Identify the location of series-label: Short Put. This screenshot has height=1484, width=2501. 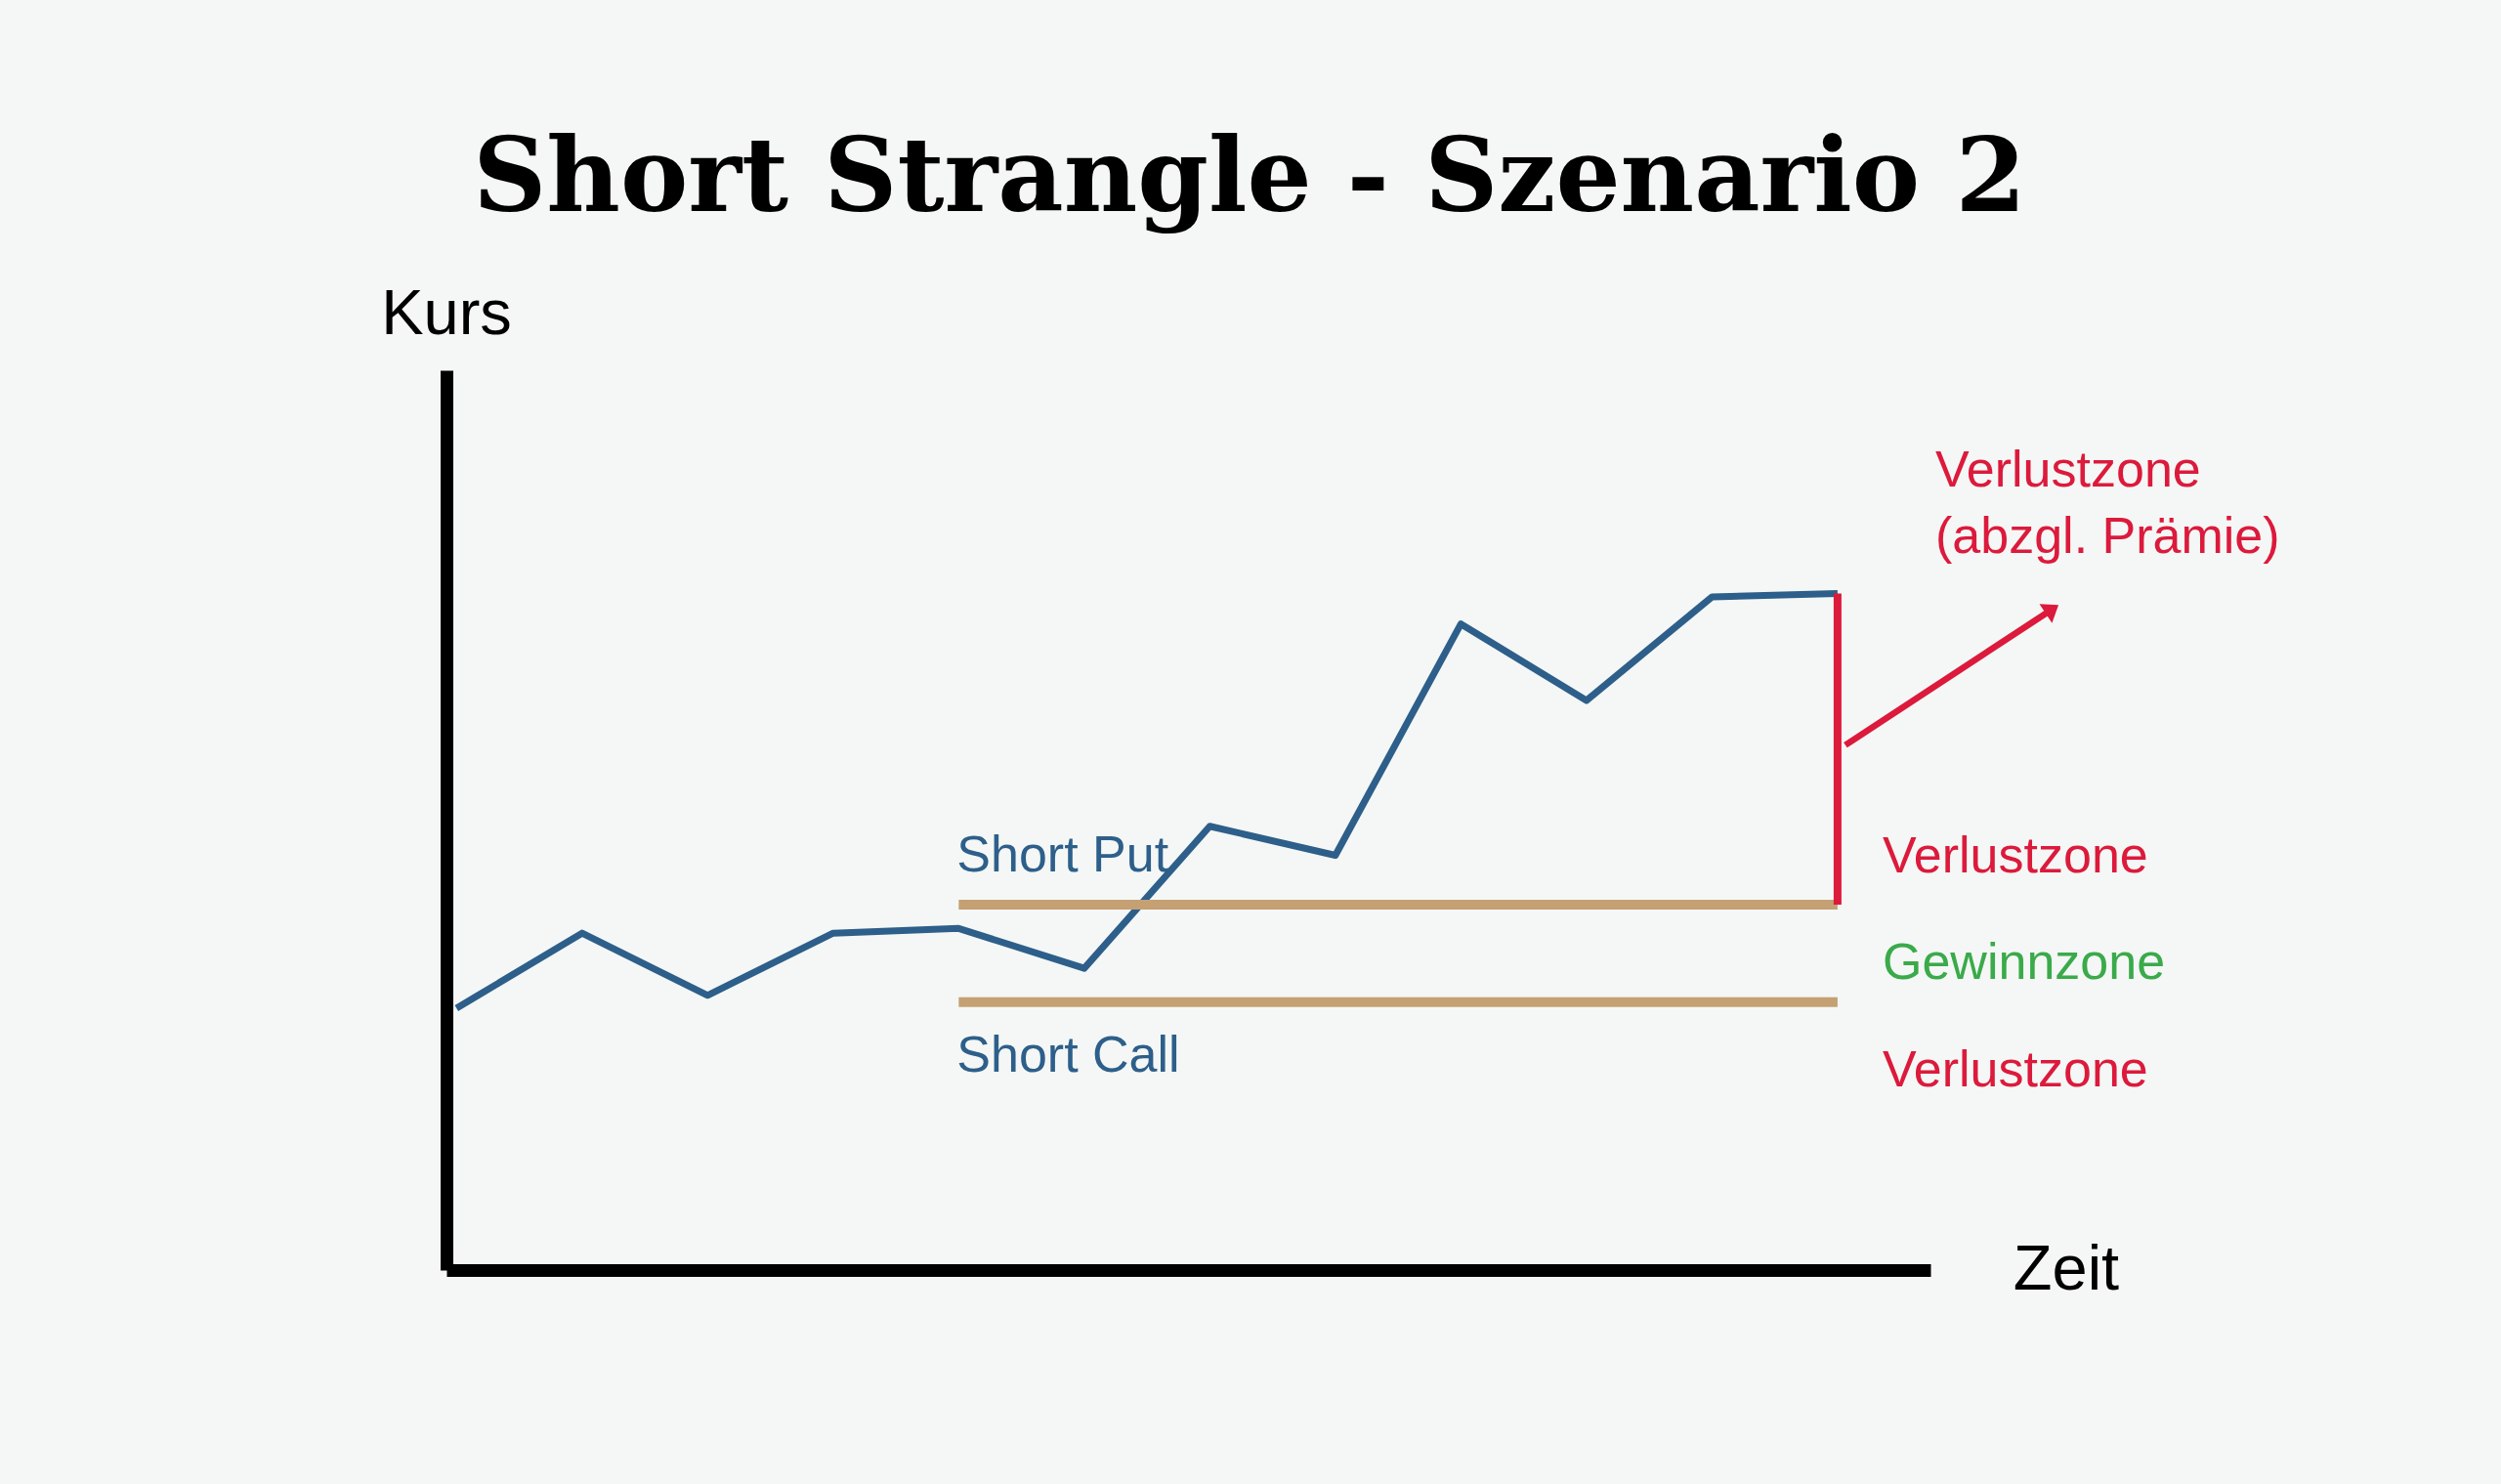
(1062, 854).